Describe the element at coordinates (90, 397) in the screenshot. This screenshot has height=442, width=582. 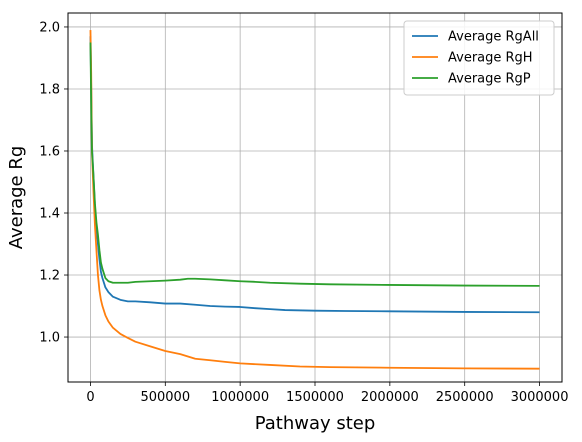
I see `x-tick-label: 0` at that location.